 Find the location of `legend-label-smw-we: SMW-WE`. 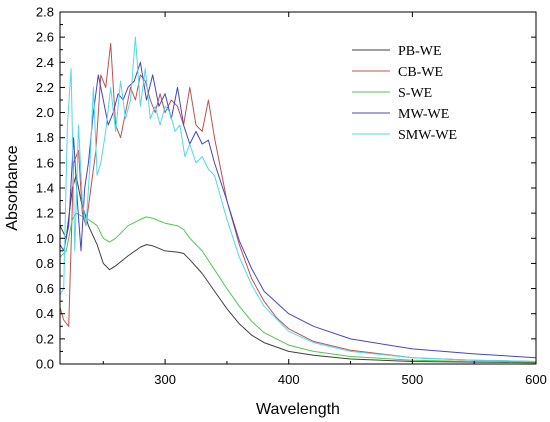

legend-label-smw-we: SMW-WE is located at coordinates (427, 135).